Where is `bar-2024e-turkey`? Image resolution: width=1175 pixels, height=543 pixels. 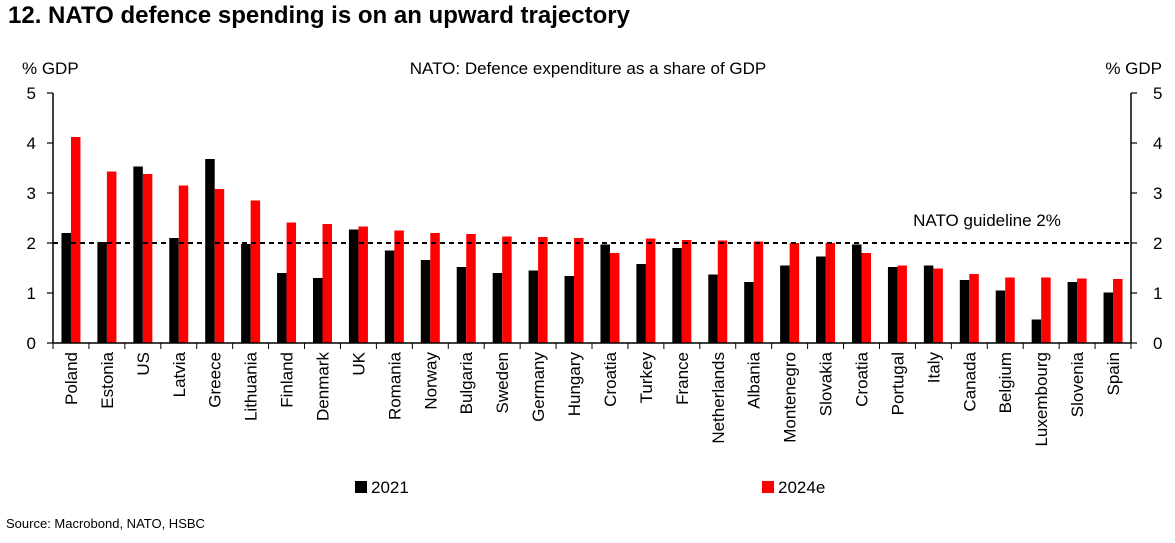 bar-2024e-turkey is located at coordinates (650, 290).